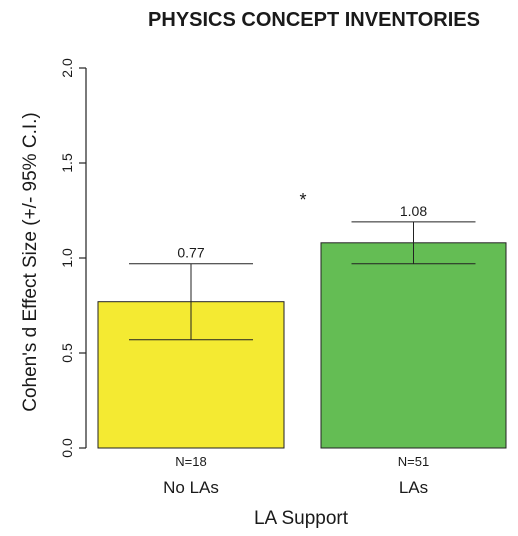  Describe the element at coordinates (30, 262) in the screenshot. I see `y-axis-title: Cohen's d Effect Size (+/- 95% C.I.)` at that location.